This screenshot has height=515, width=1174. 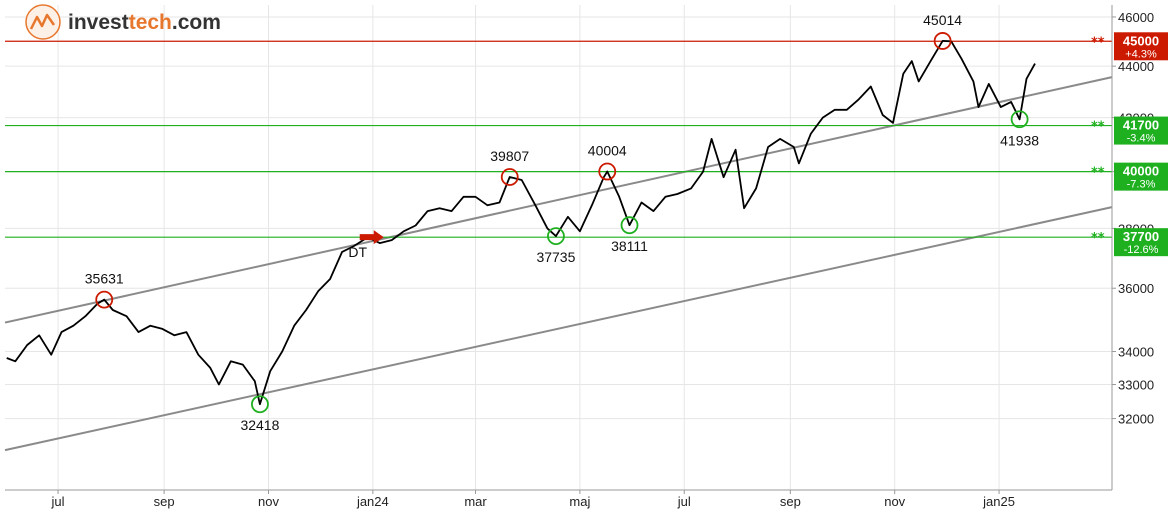 I want to click on y-tick-label: 44000, so click(x=1136, y=66).